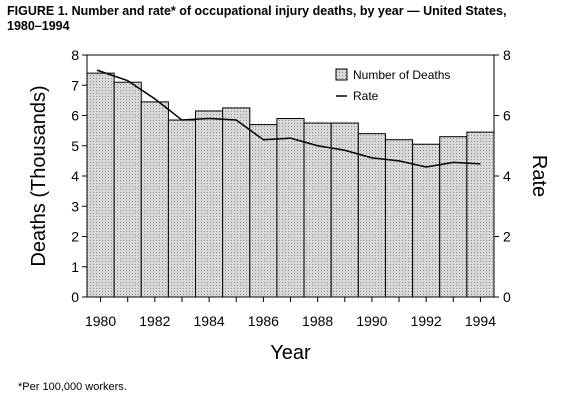 This screenshot has height=410, width=573. I want to click on bar-1982, so click(154, 199).